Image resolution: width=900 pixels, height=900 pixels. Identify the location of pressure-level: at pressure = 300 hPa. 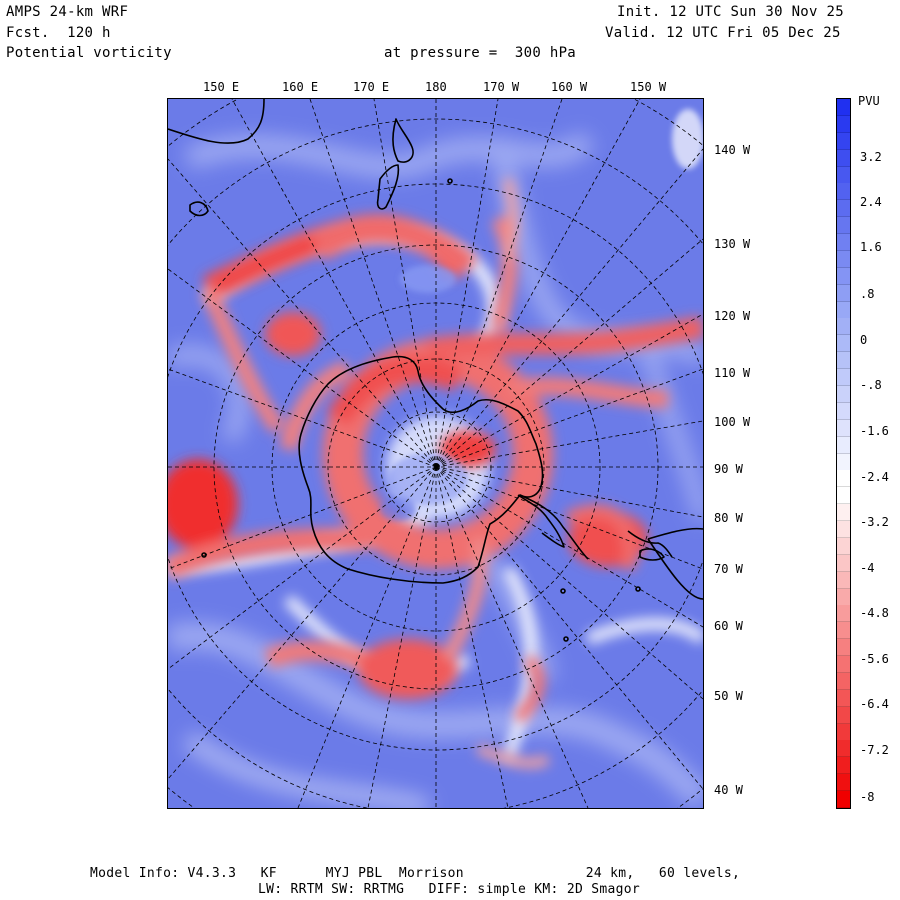
(480, 53).